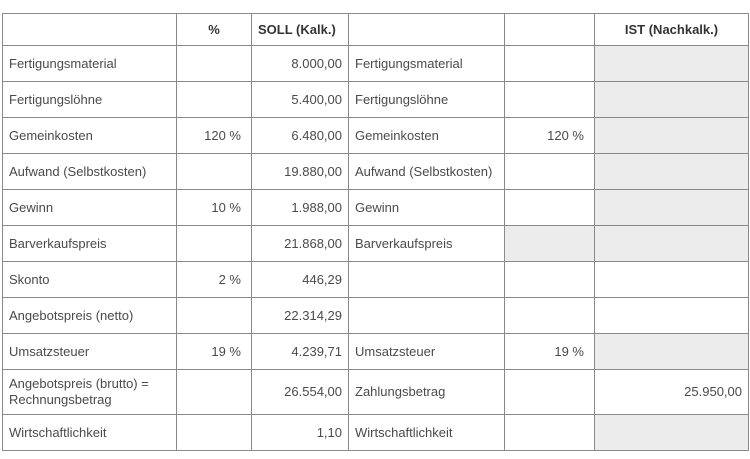 This screenshot has height=459, width=750. I want to click on table-cell: 19.880,00, so click(300, 171).